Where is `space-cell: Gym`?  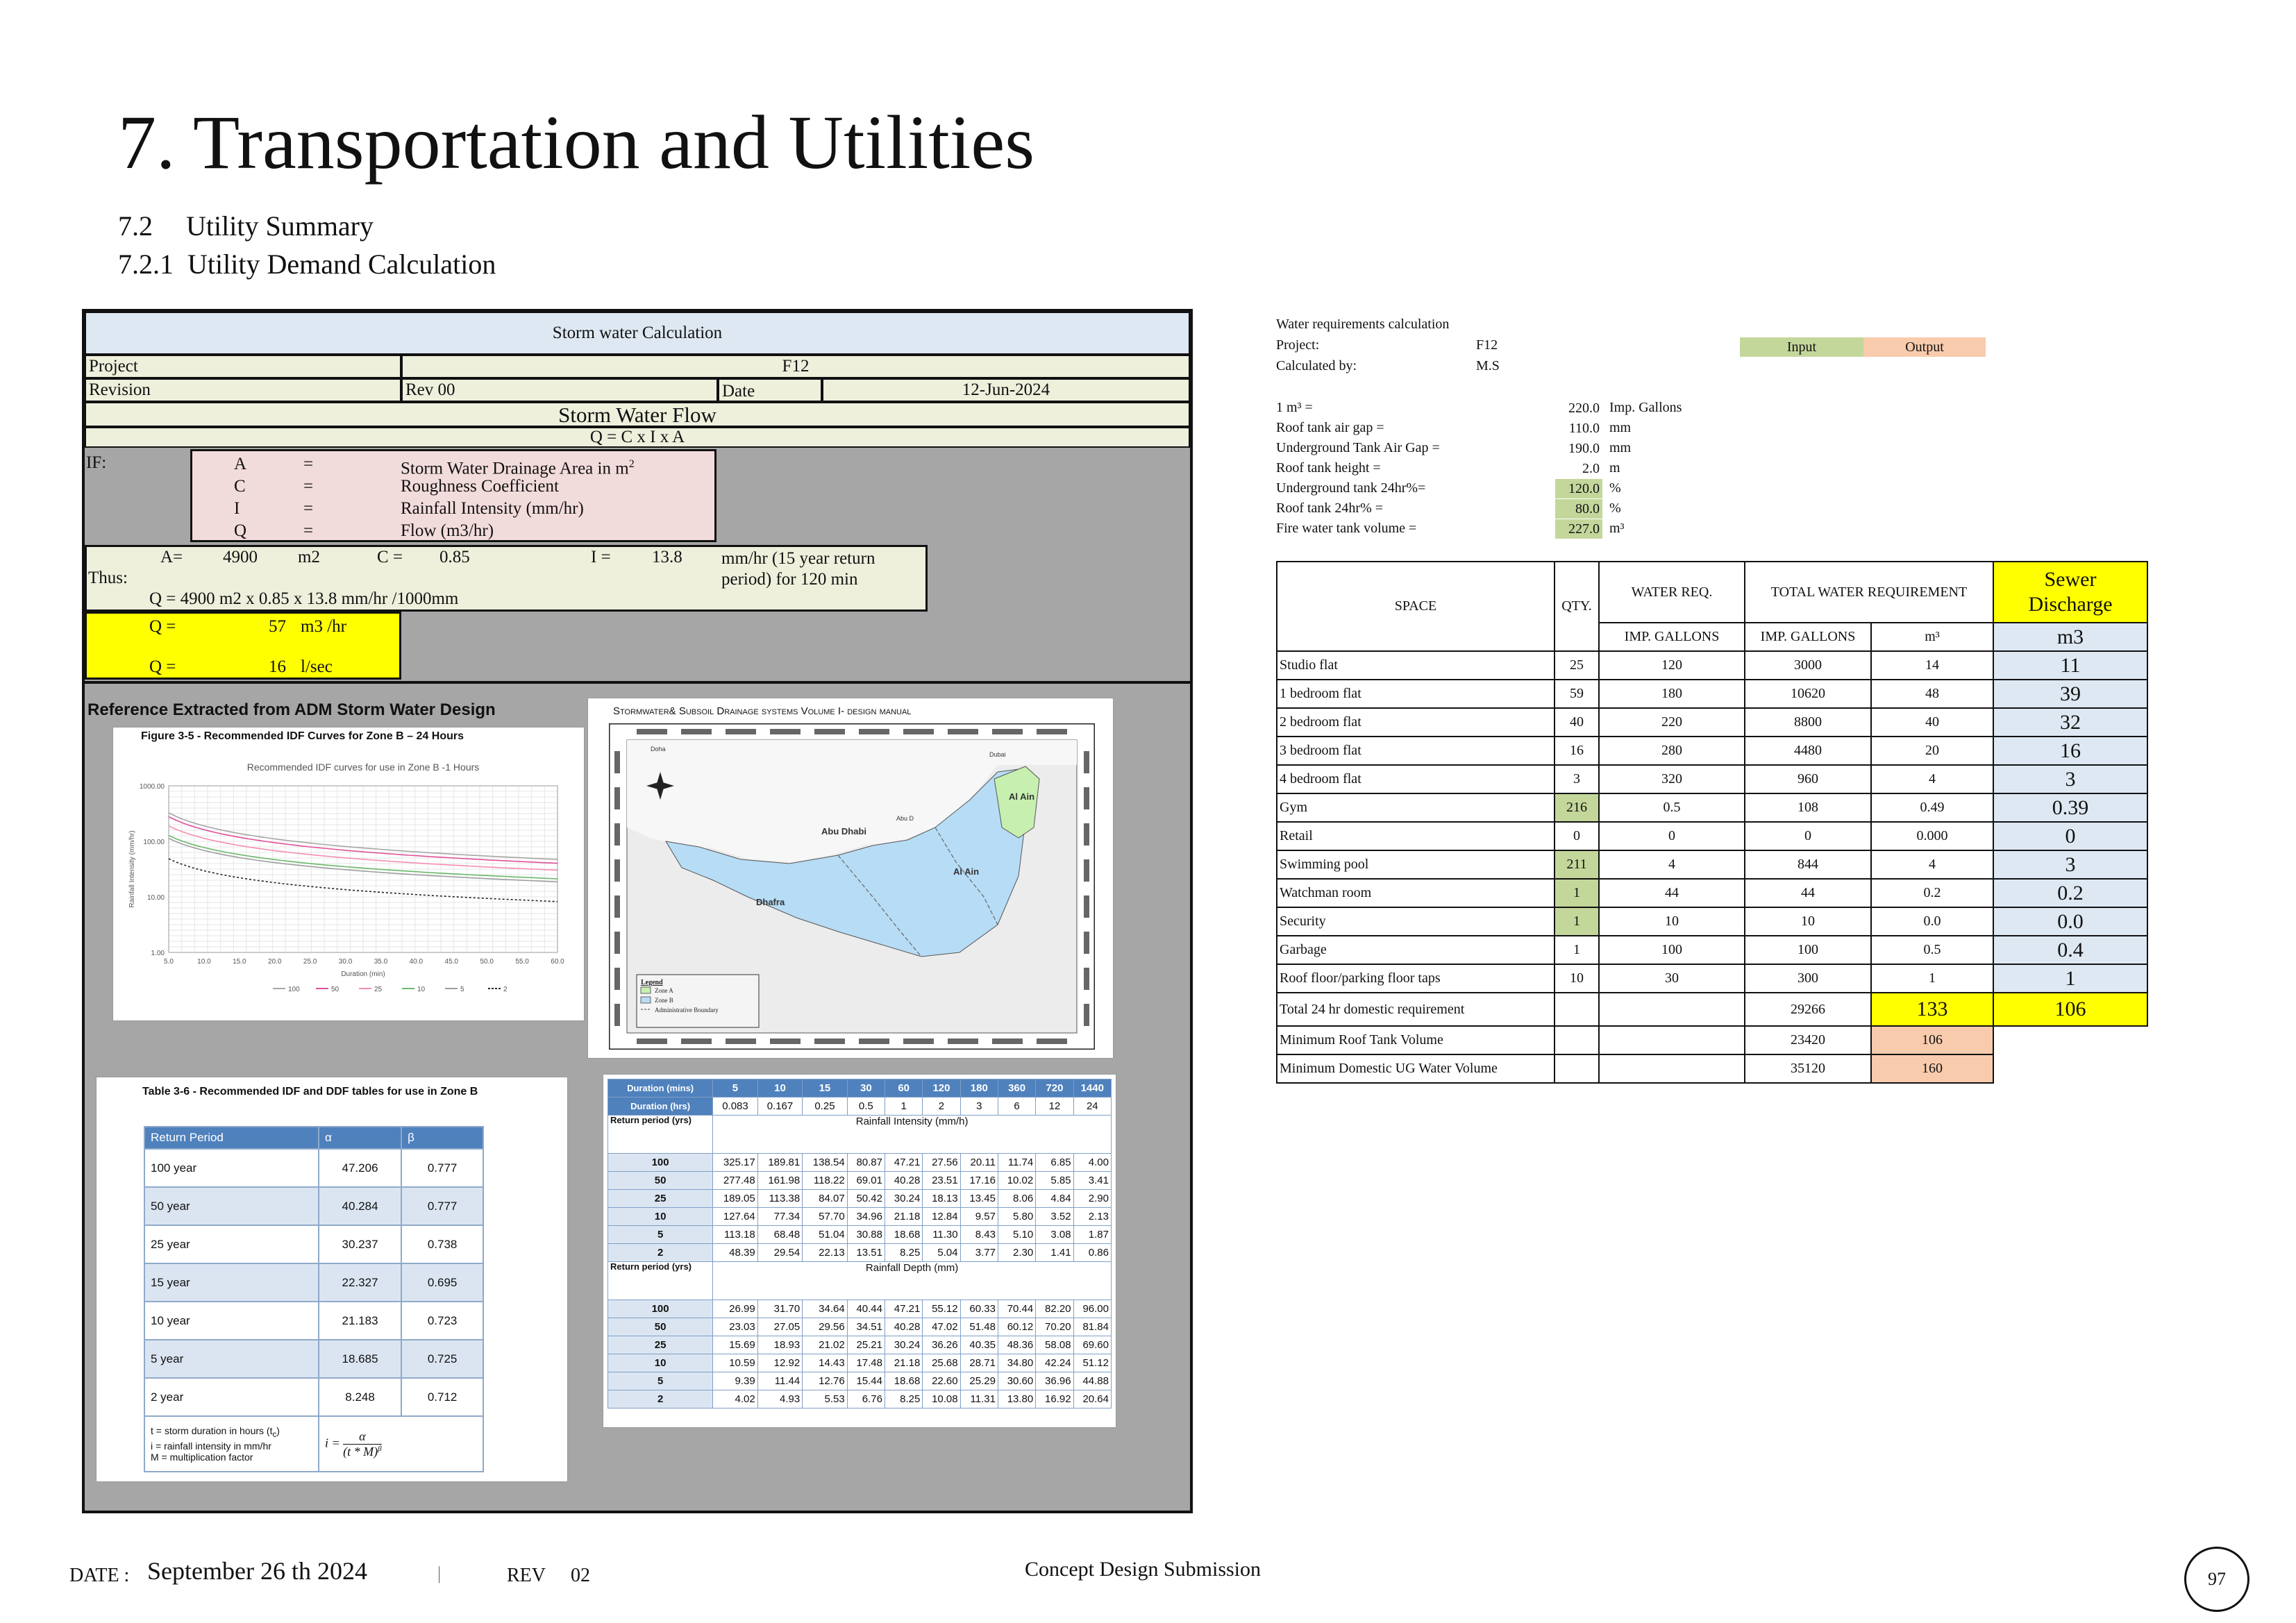 space-cell: Gym is located at coordinates (1415, 808).